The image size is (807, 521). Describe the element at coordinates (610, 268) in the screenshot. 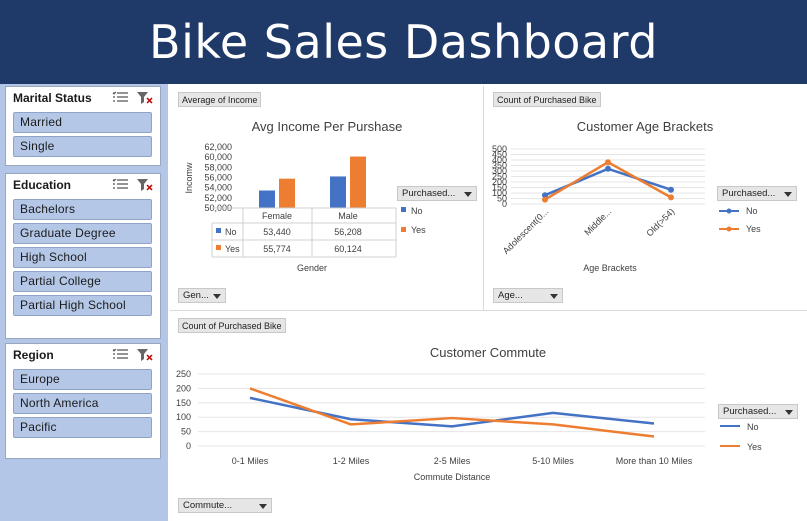

I see `x-axis-label: Age Brackets` at that location.